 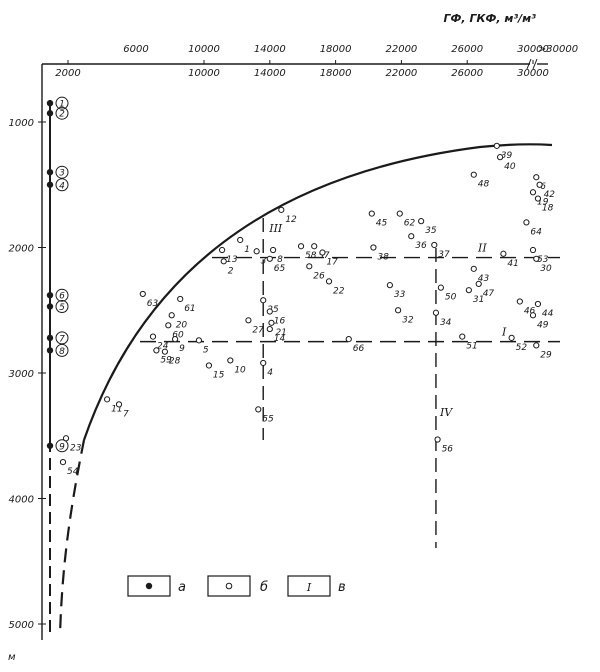 What do you see at coordinates (510, 167) in the screenshot?
I see `open-point-label: 40` at bounding box center [510, 167].